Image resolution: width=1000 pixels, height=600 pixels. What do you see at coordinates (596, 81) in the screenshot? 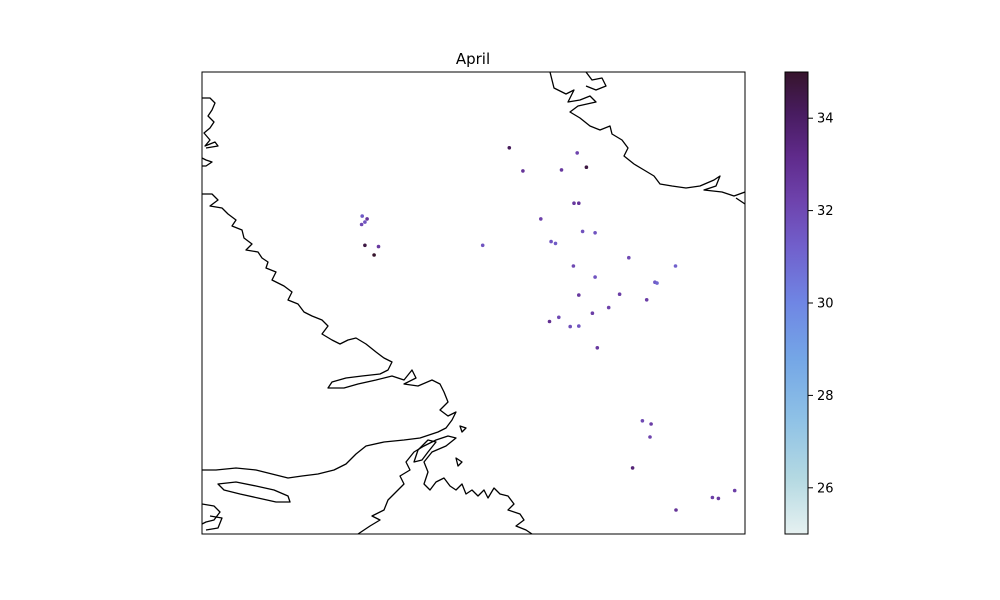
I see `coastline-greenland-inlet` at bounding box center [596, 81].